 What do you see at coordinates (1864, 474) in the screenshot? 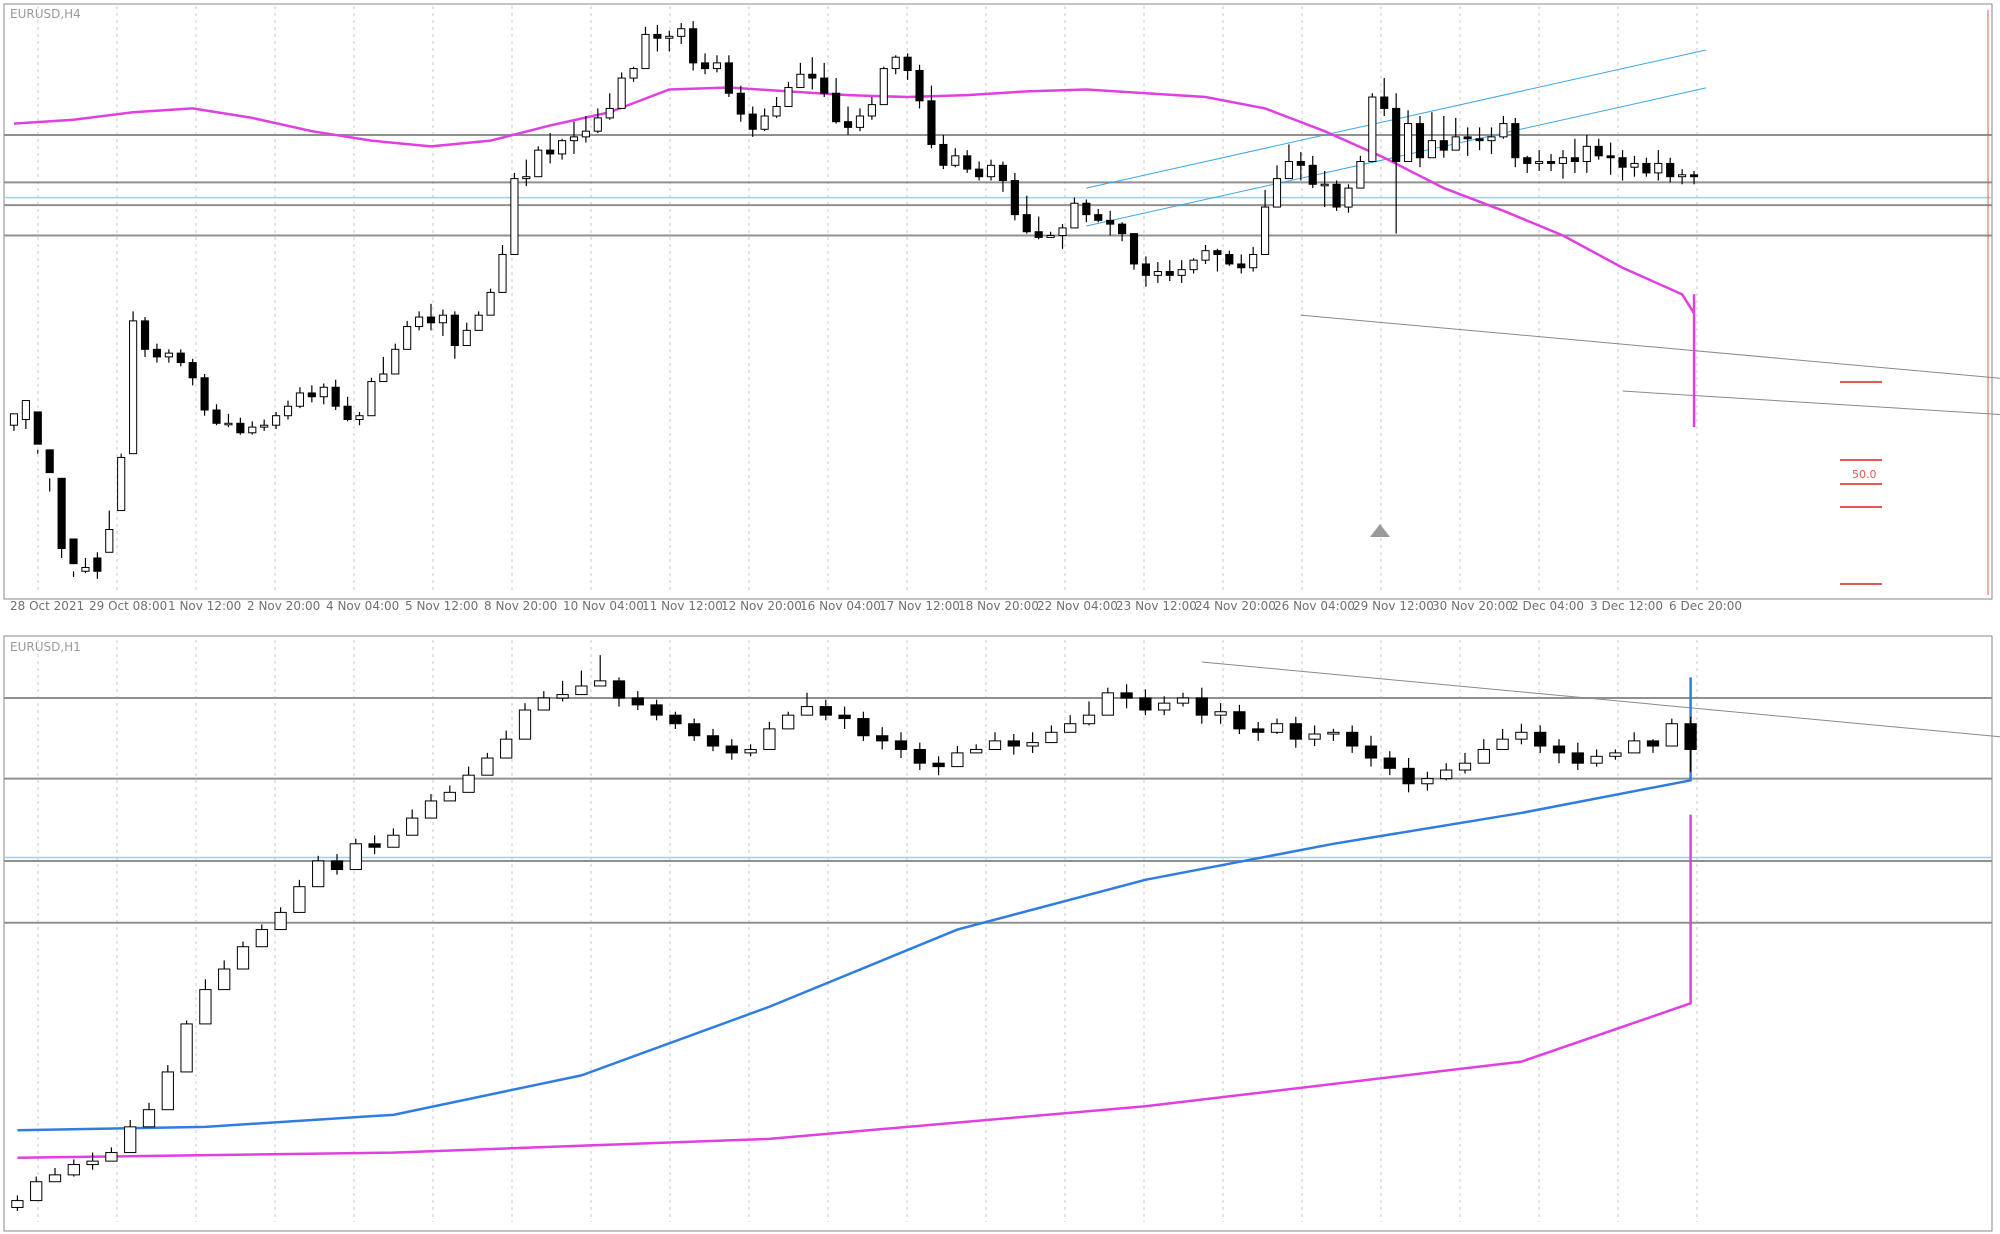
I see `fibo-label: 50.0` at bounding box center [1864, 474].